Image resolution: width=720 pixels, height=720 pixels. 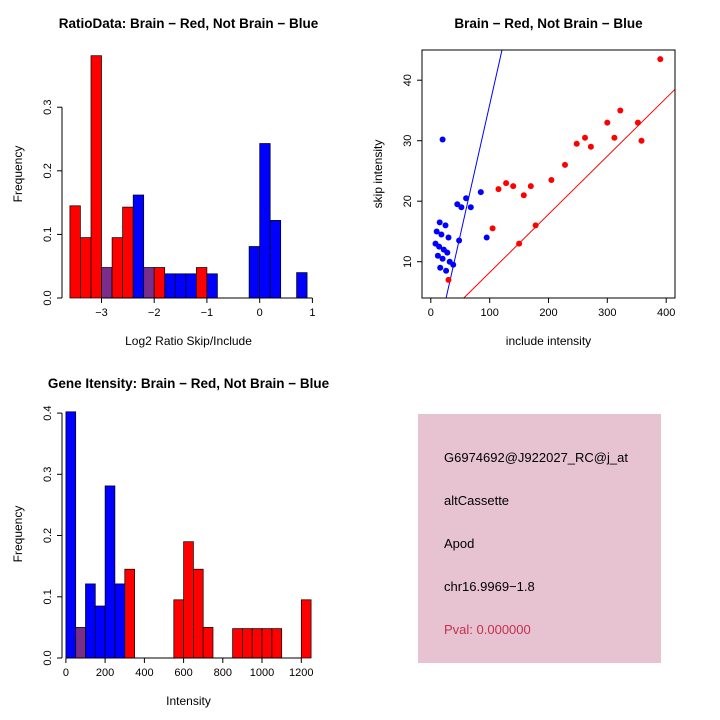 I want to click on x-tick-label: −2, so click(x=154, y=313).